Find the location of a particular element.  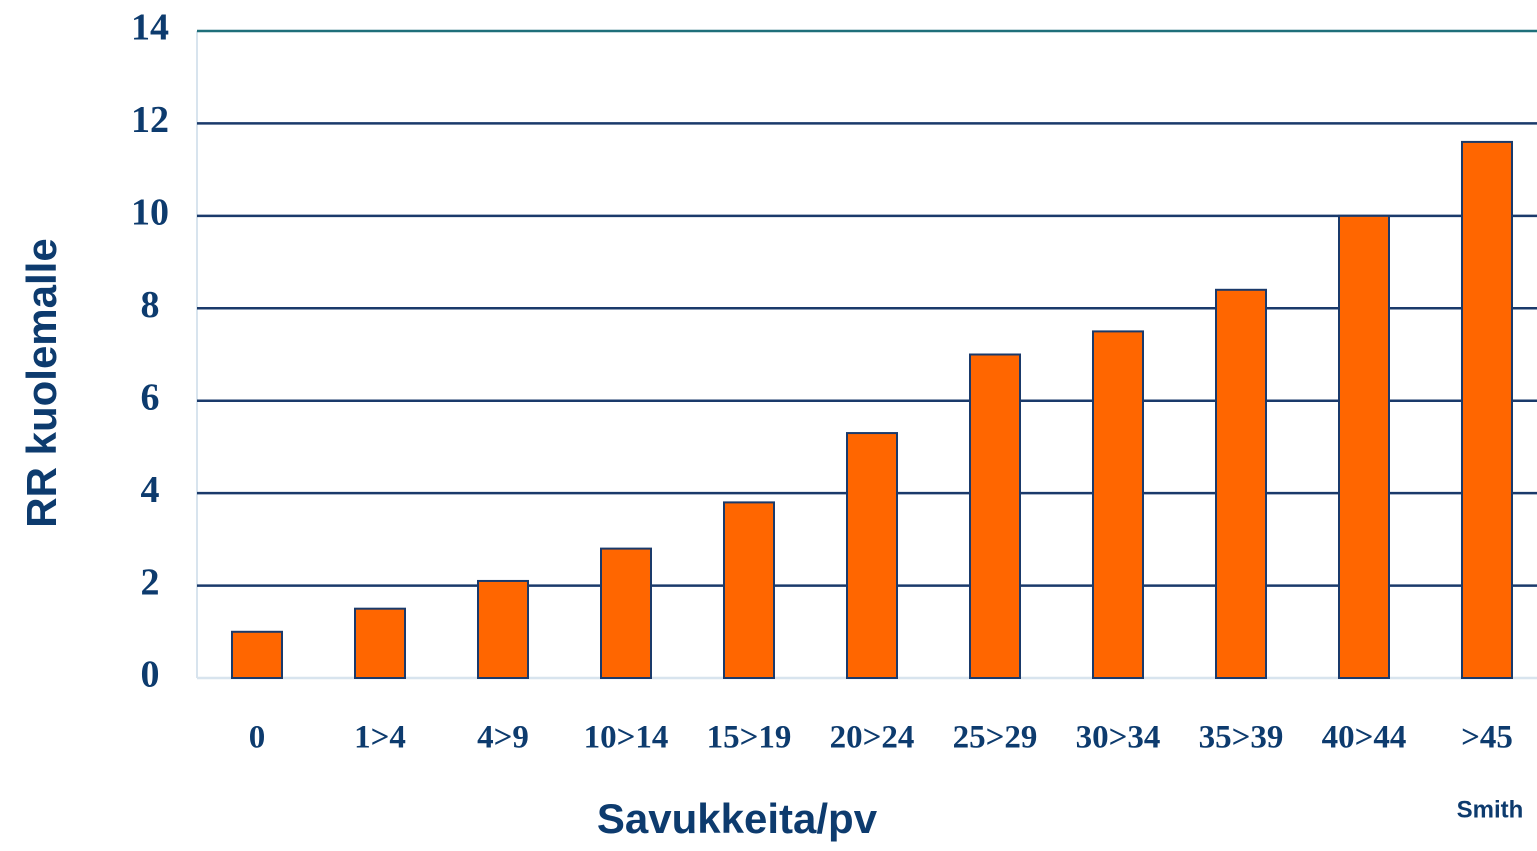

x-tick-label: 20>24 is located at coordinates (872, 738).